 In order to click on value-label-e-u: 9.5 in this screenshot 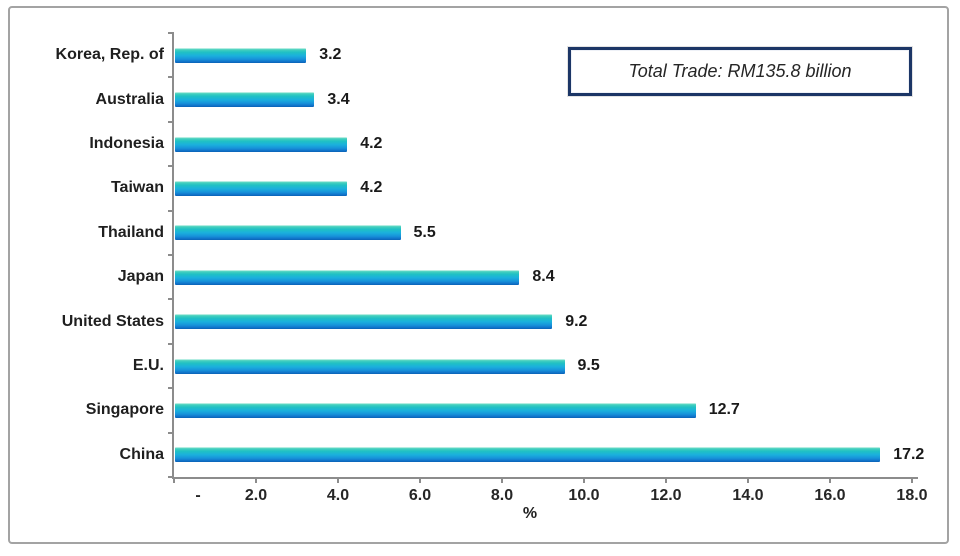, I will do `click(588, 365)`.